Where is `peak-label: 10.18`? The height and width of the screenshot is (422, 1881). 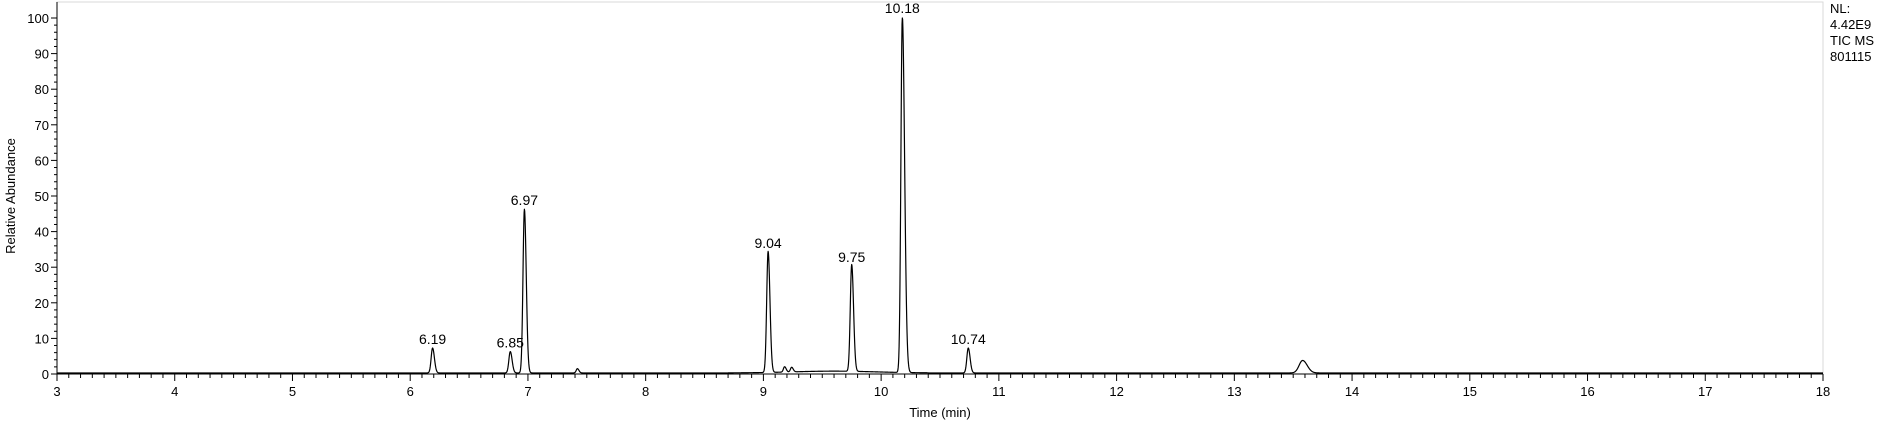
peak-label: 10.18 is located at coordinates (902, 8).